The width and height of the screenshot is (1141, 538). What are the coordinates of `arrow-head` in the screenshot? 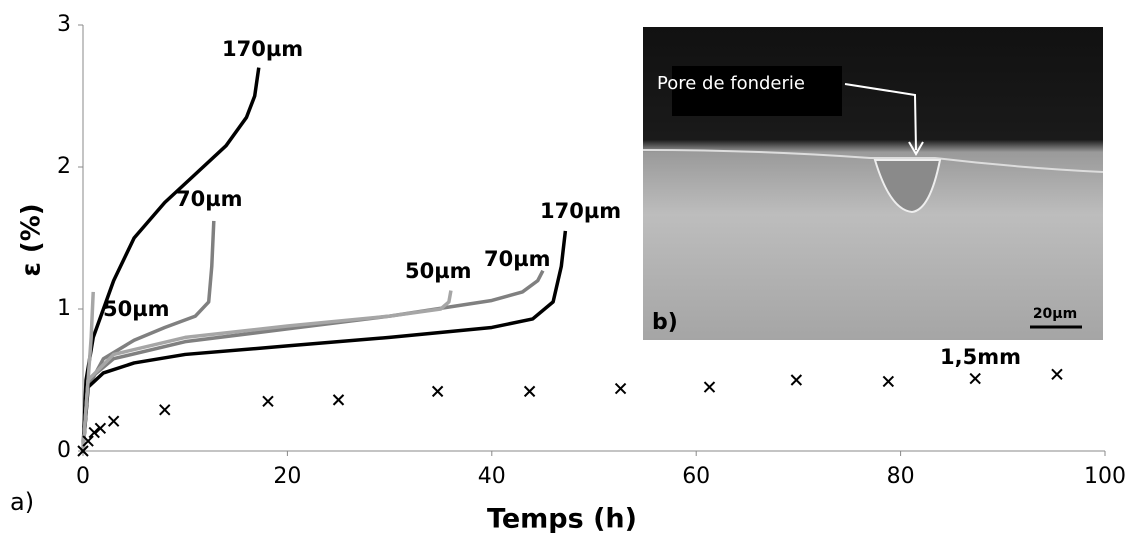 It's located at (916, 148).